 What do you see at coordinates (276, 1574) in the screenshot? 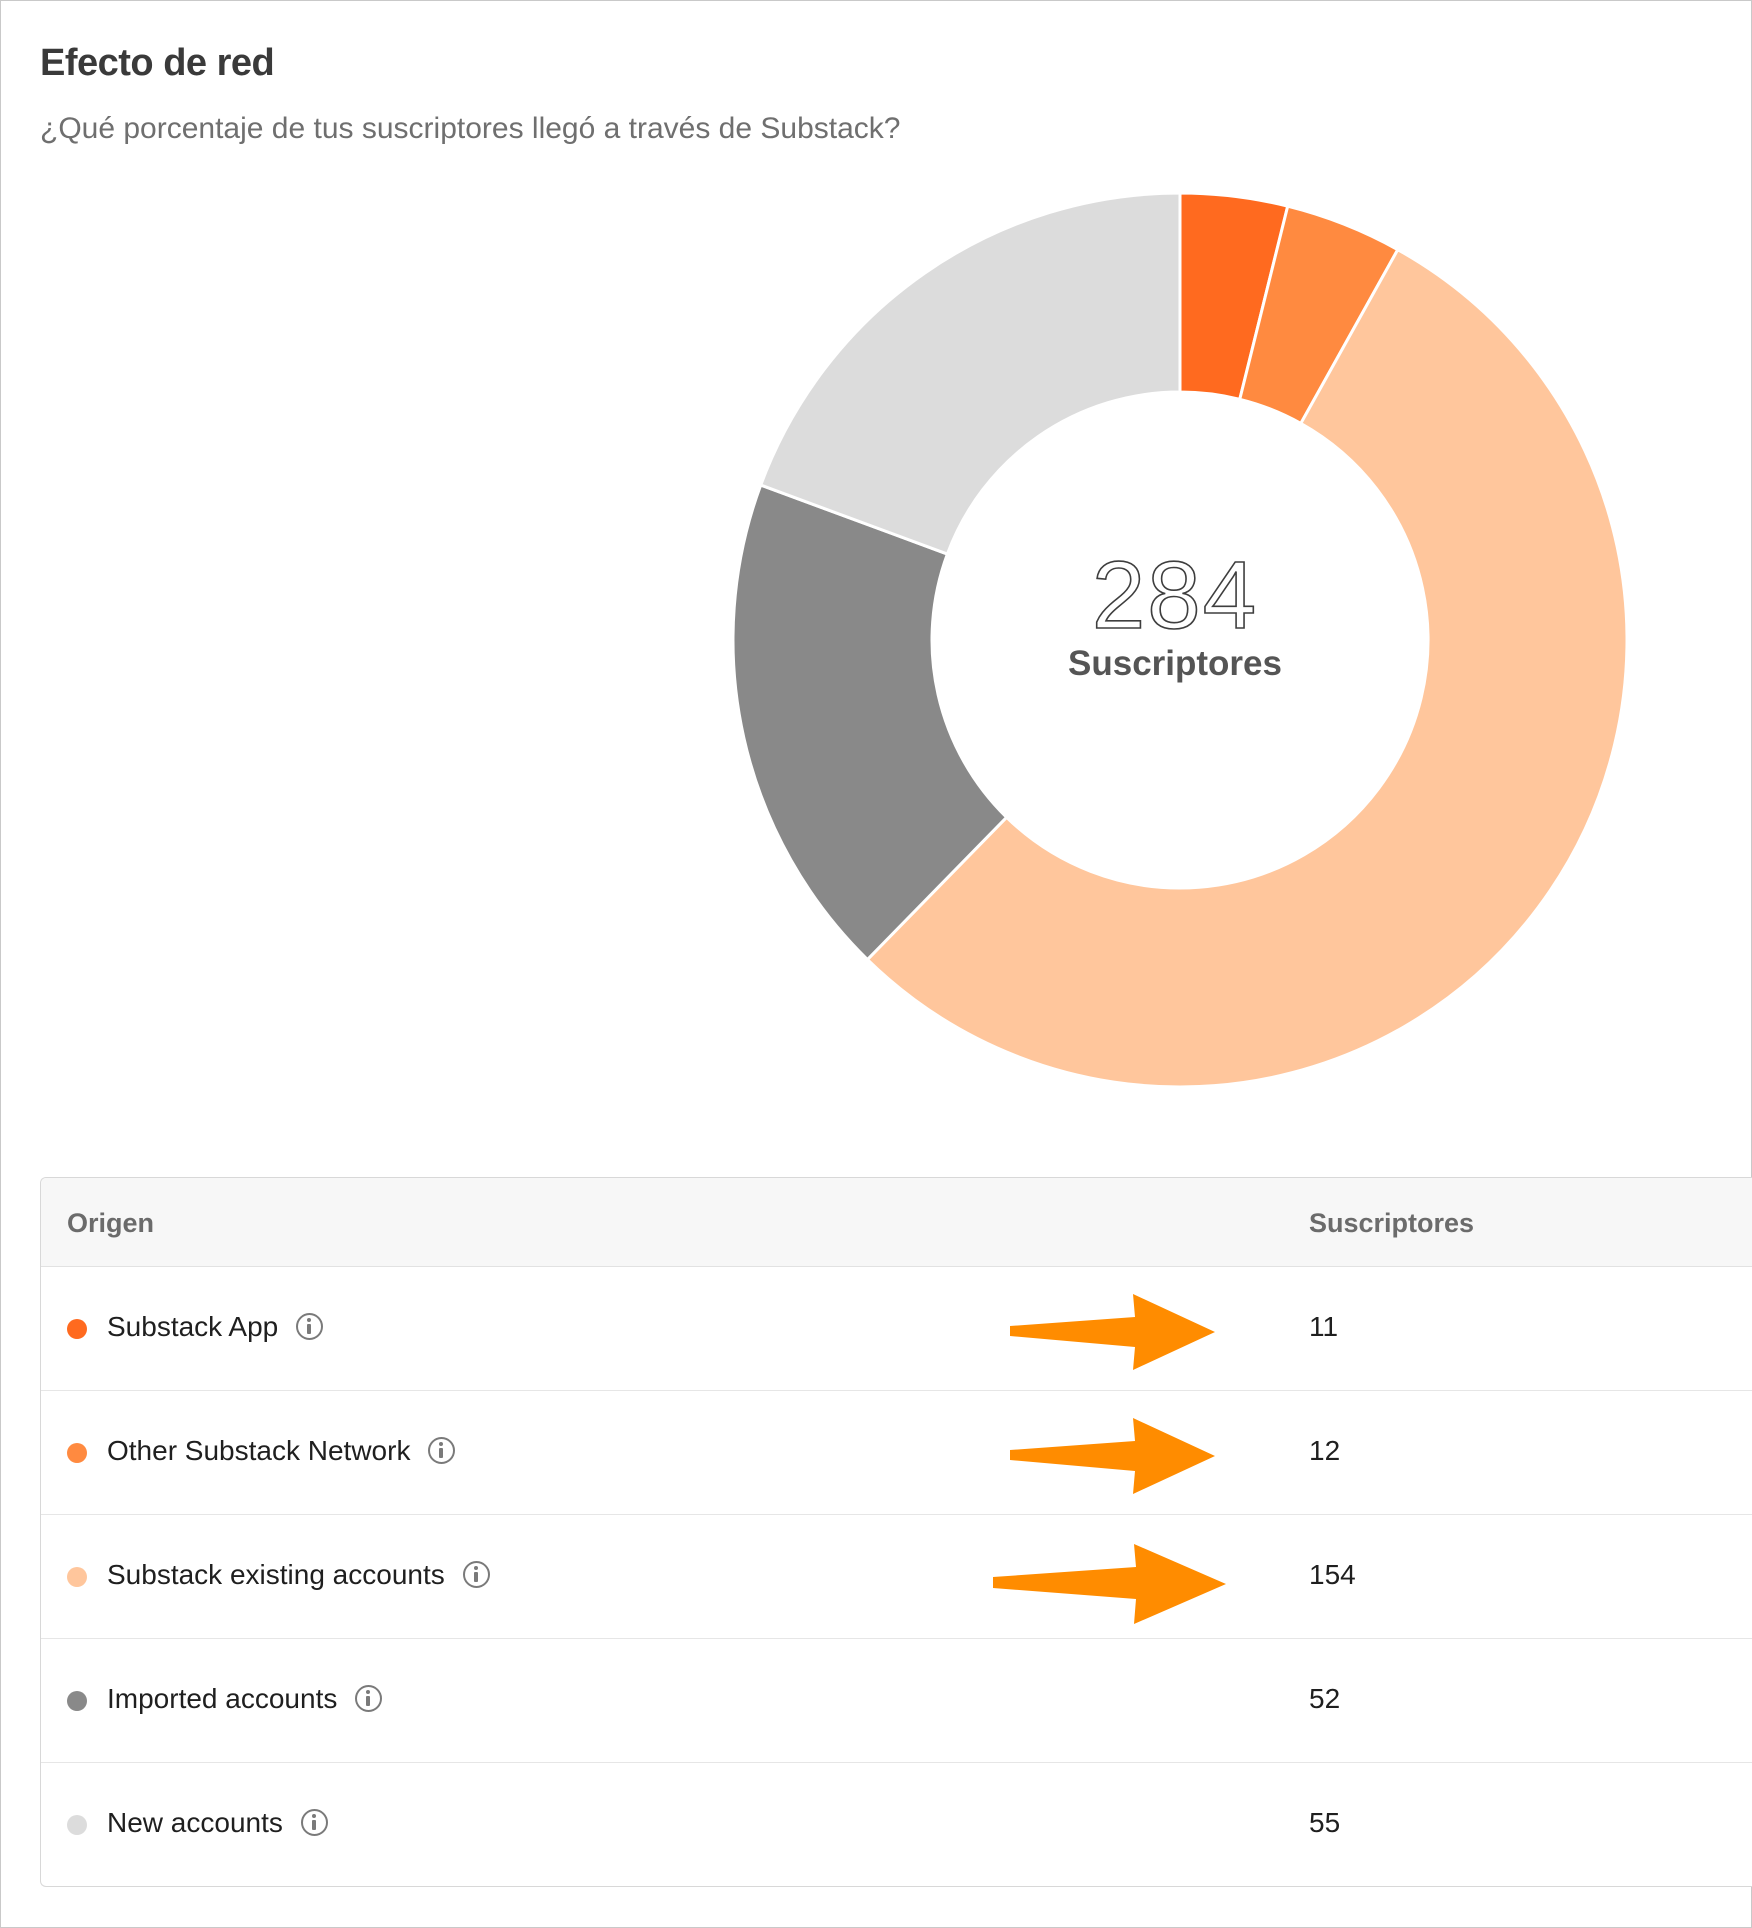
I see `row-label: Substack existing accounts` at bounding box center [276, 1574].